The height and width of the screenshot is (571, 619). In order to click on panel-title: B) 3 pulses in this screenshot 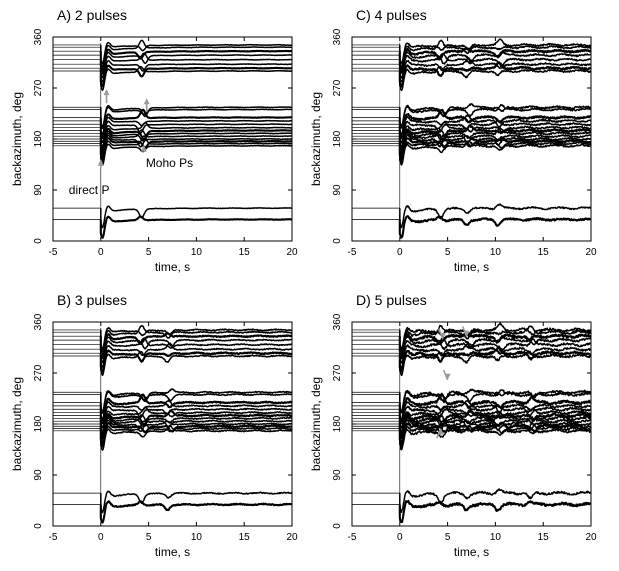, I will do `click(92, 300)`.